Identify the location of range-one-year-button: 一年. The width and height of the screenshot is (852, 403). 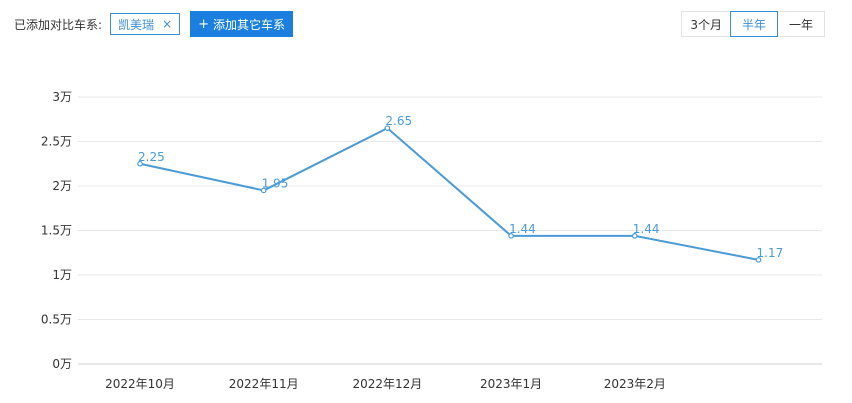
(801, 24).